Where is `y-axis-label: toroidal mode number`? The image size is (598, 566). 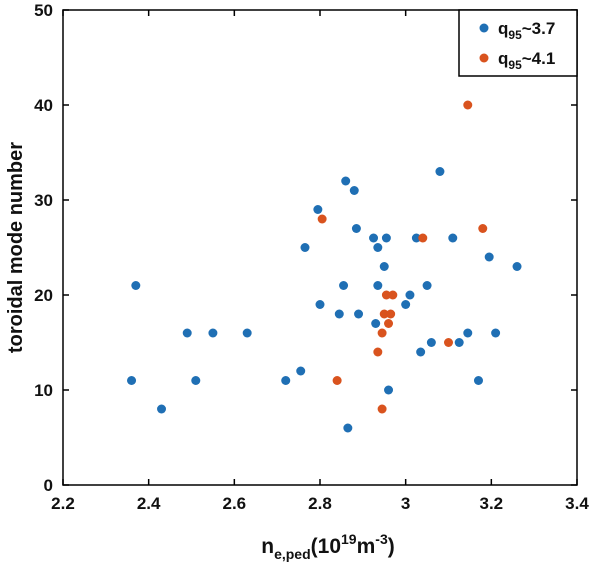 y-axis-label: toroidal mode number is located at coordinates (16, 247).